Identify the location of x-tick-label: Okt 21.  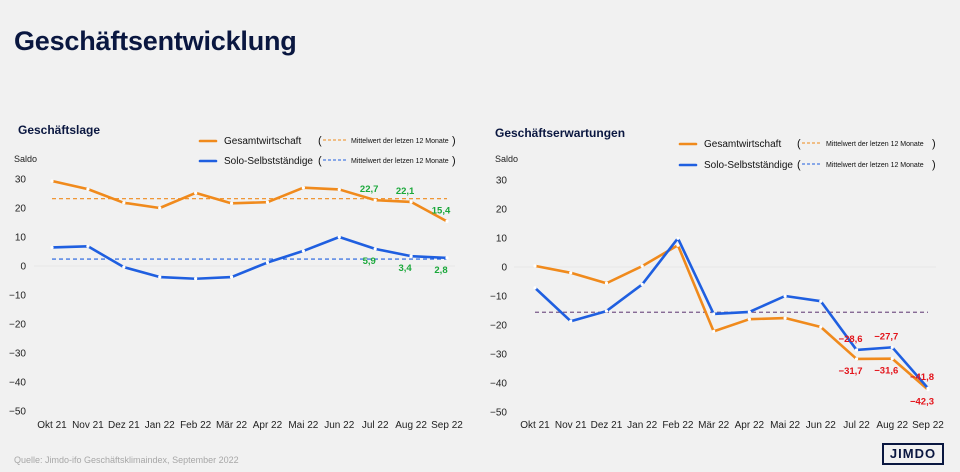
(535, 425).